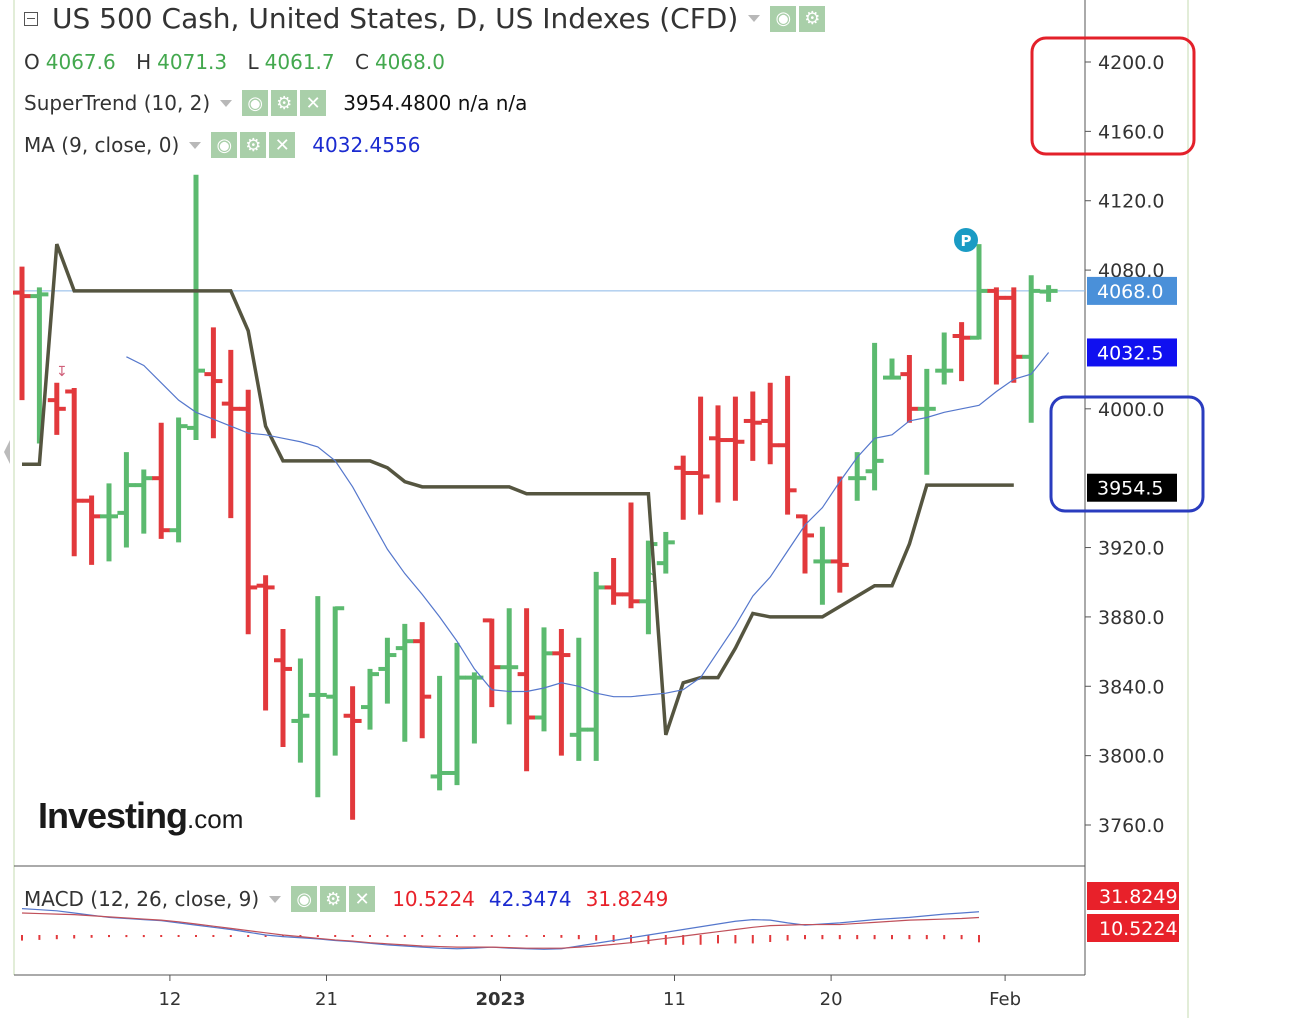 The image size is (1292, 1018). What do you see at coordinates (253, 62) in the screenshot?
I see `low-label: L` at bounding box center [253, 62].